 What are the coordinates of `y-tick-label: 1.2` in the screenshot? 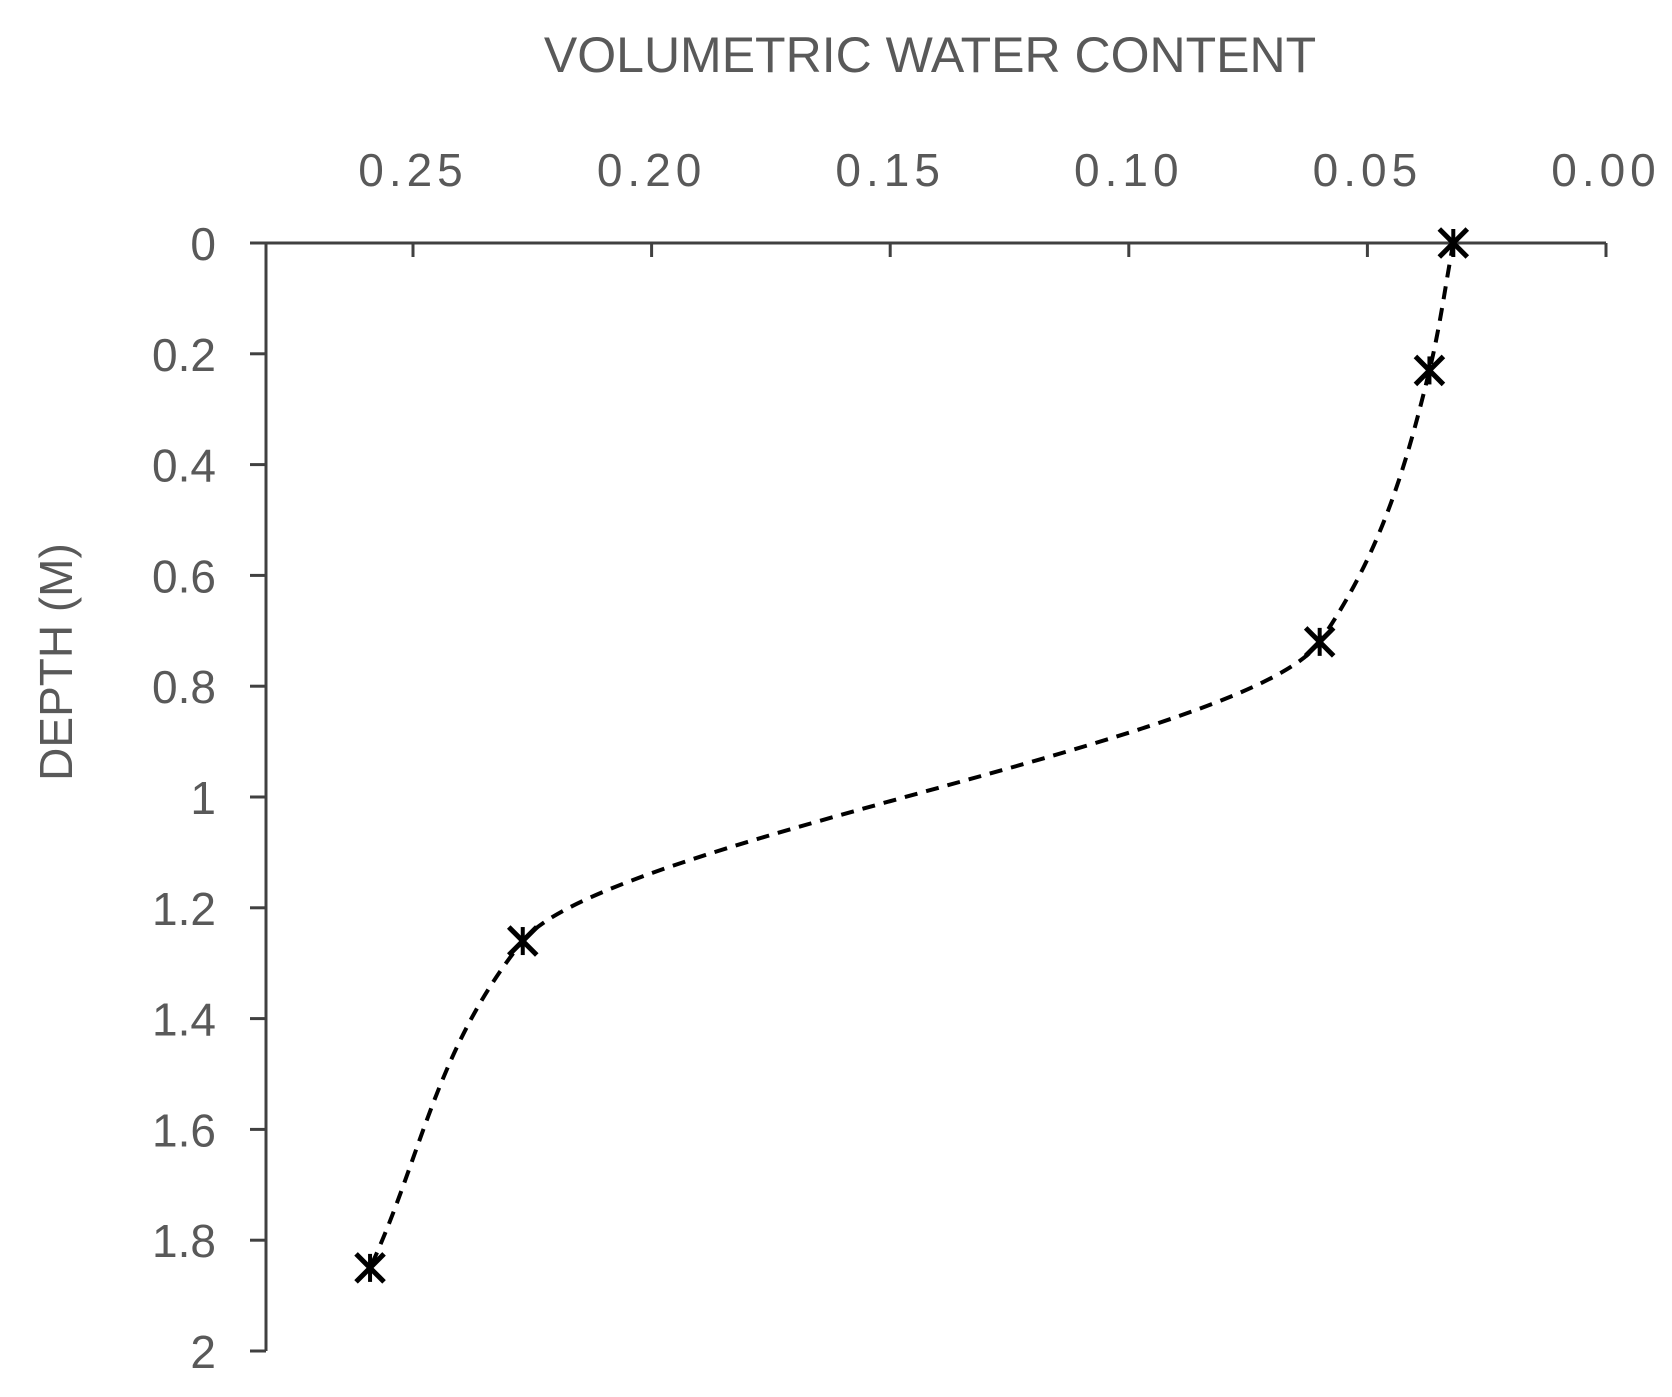 It's located at (184, 909).